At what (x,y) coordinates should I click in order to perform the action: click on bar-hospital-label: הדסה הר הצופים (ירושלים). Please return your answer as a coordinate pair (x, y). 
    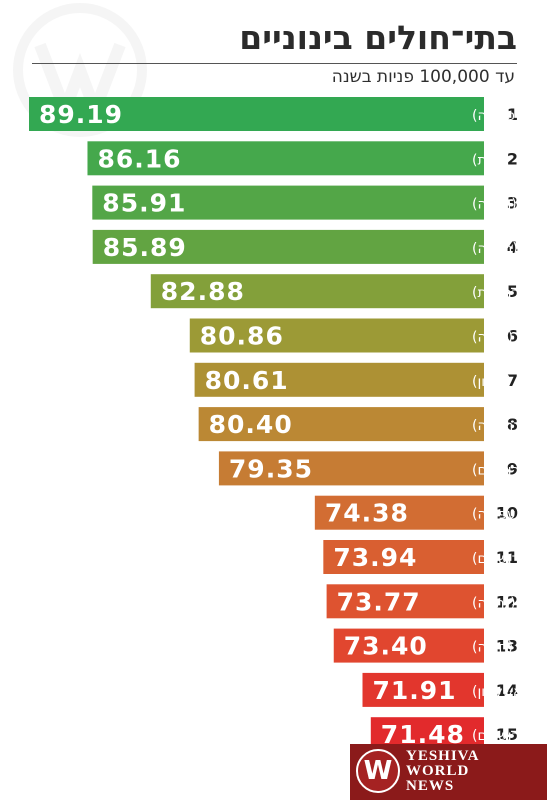
    Looking at the image, I should click on (509, 469).